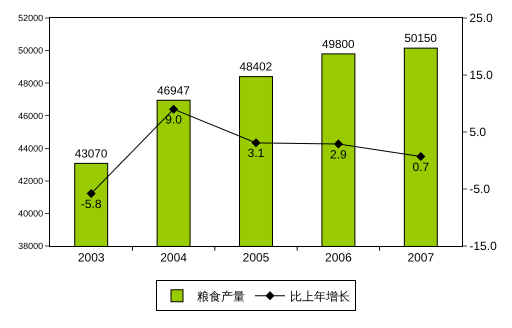 This screenshot has height=328, width=512. What do you see at coordinates (174, 257) in the screenshot?
I see `x-tick-label: 2004` at bounding box center [174, 257].